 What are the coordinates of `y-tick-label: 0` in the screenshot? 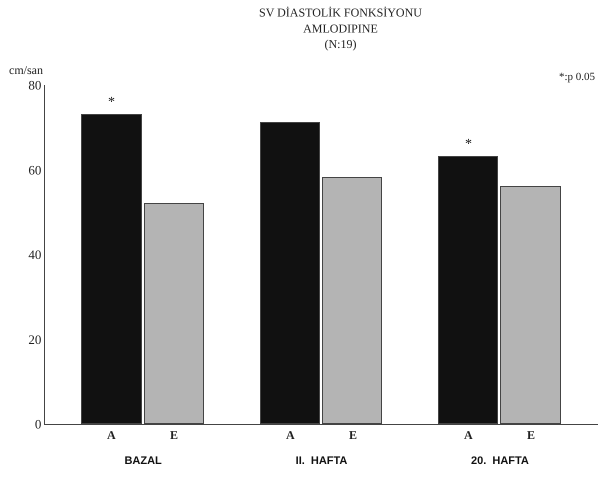 It's located at (38, 424).